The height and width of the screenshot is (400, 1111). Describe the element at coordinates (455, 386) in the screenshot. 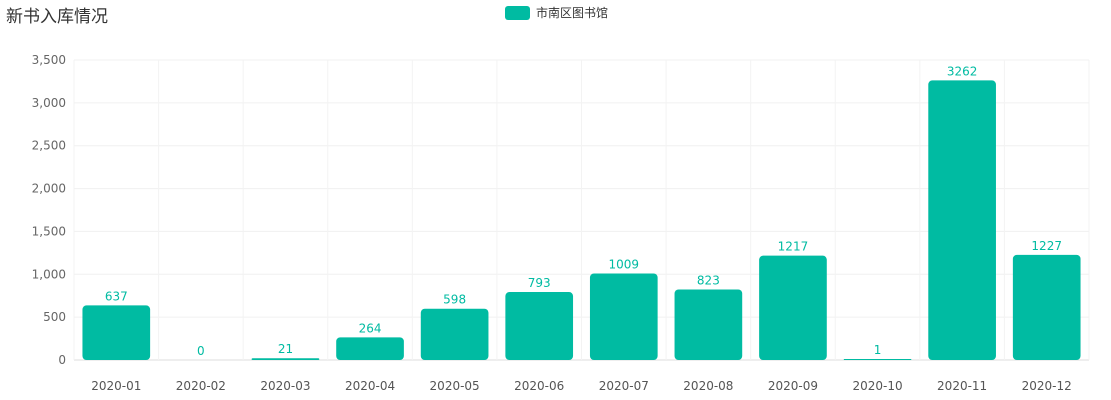

I see `x-tick-label: 2020-05` at that location.